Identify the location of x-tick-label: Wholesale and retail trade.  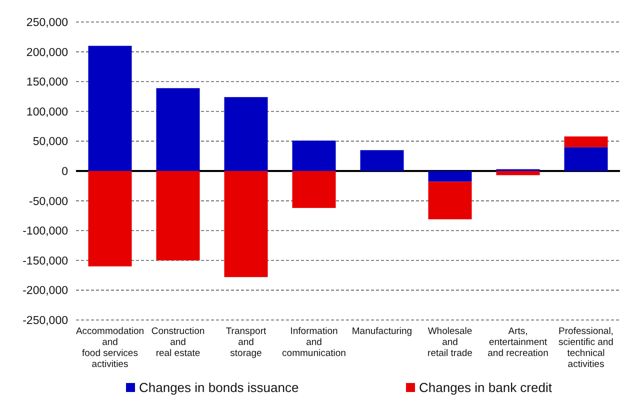
(450, 342).